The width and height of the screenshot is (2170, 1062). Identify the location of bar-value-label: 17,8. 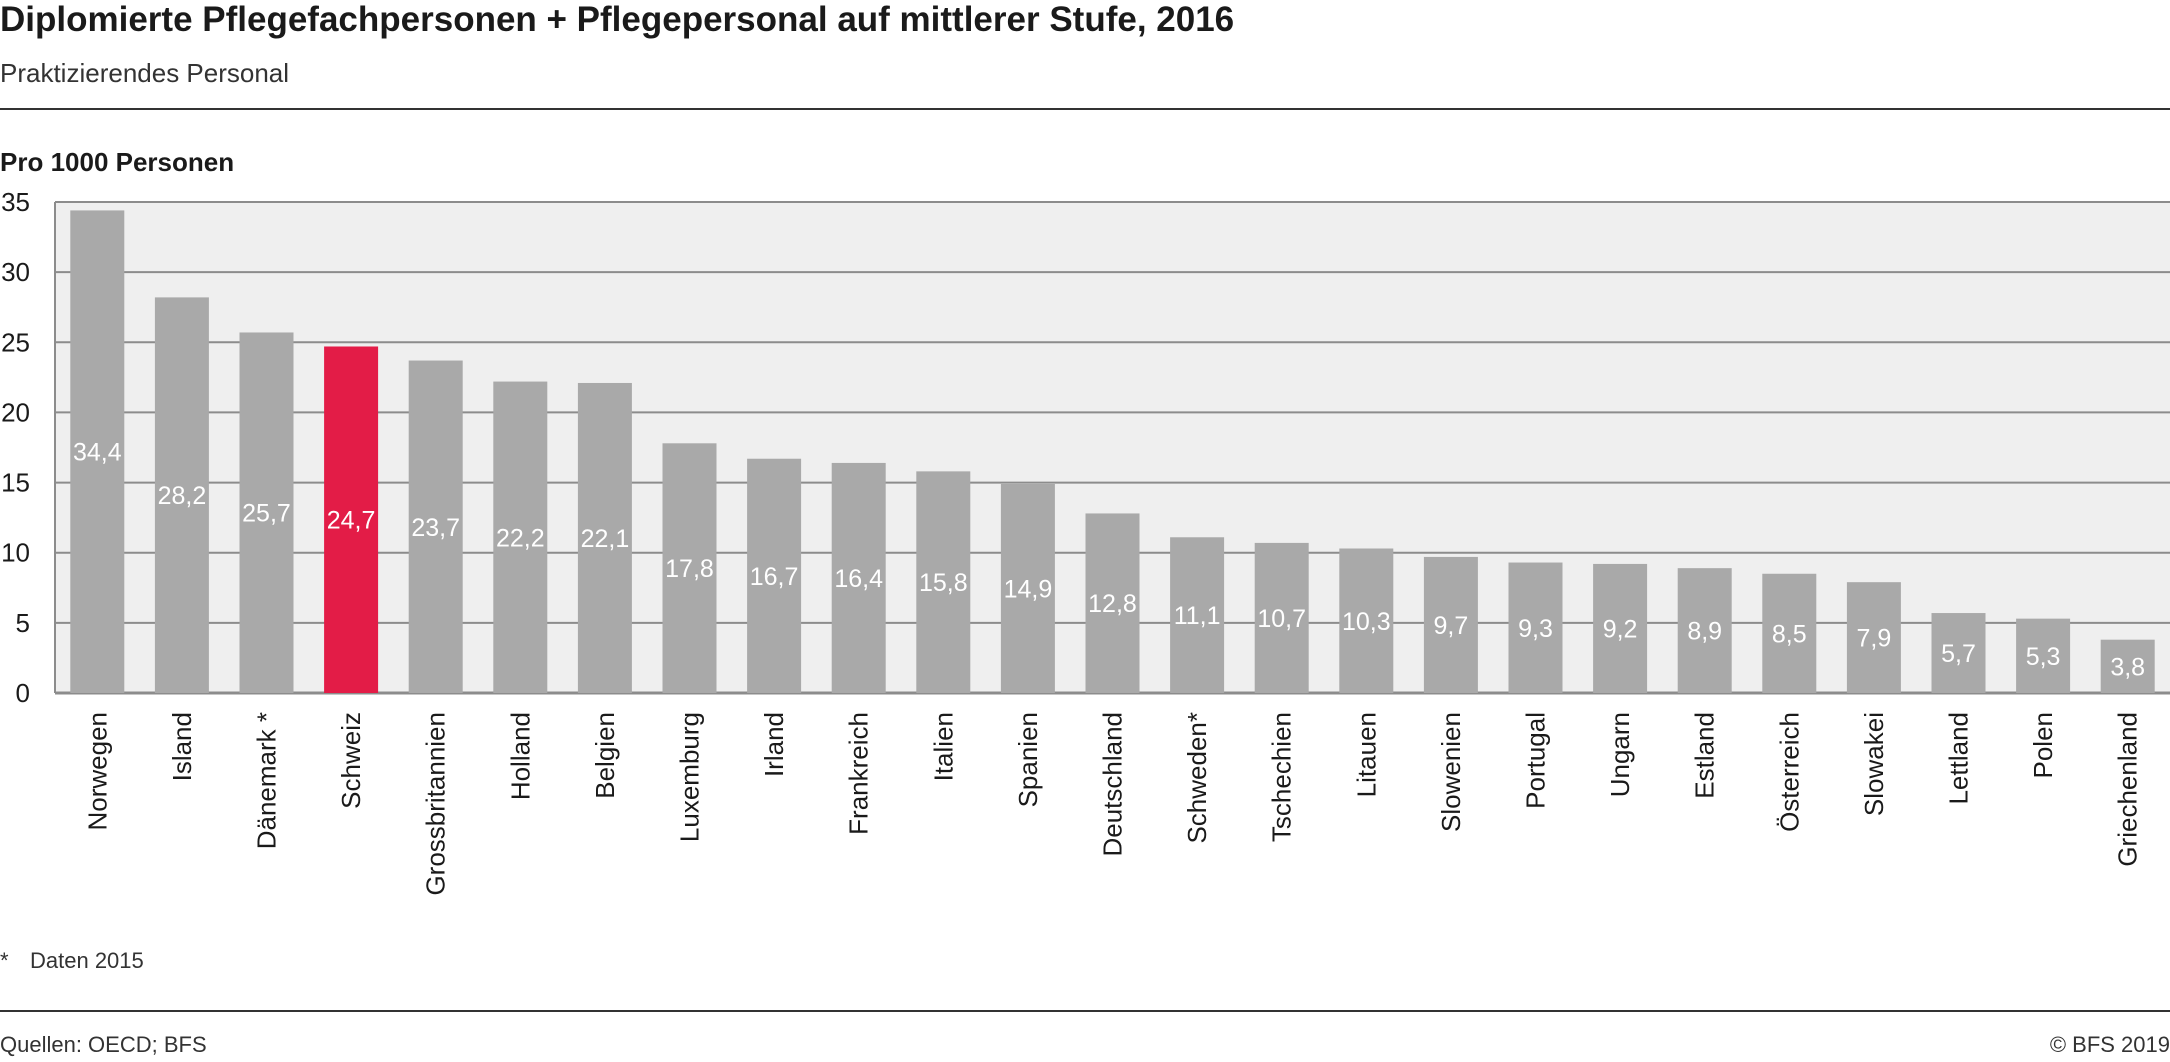
(689, 569).